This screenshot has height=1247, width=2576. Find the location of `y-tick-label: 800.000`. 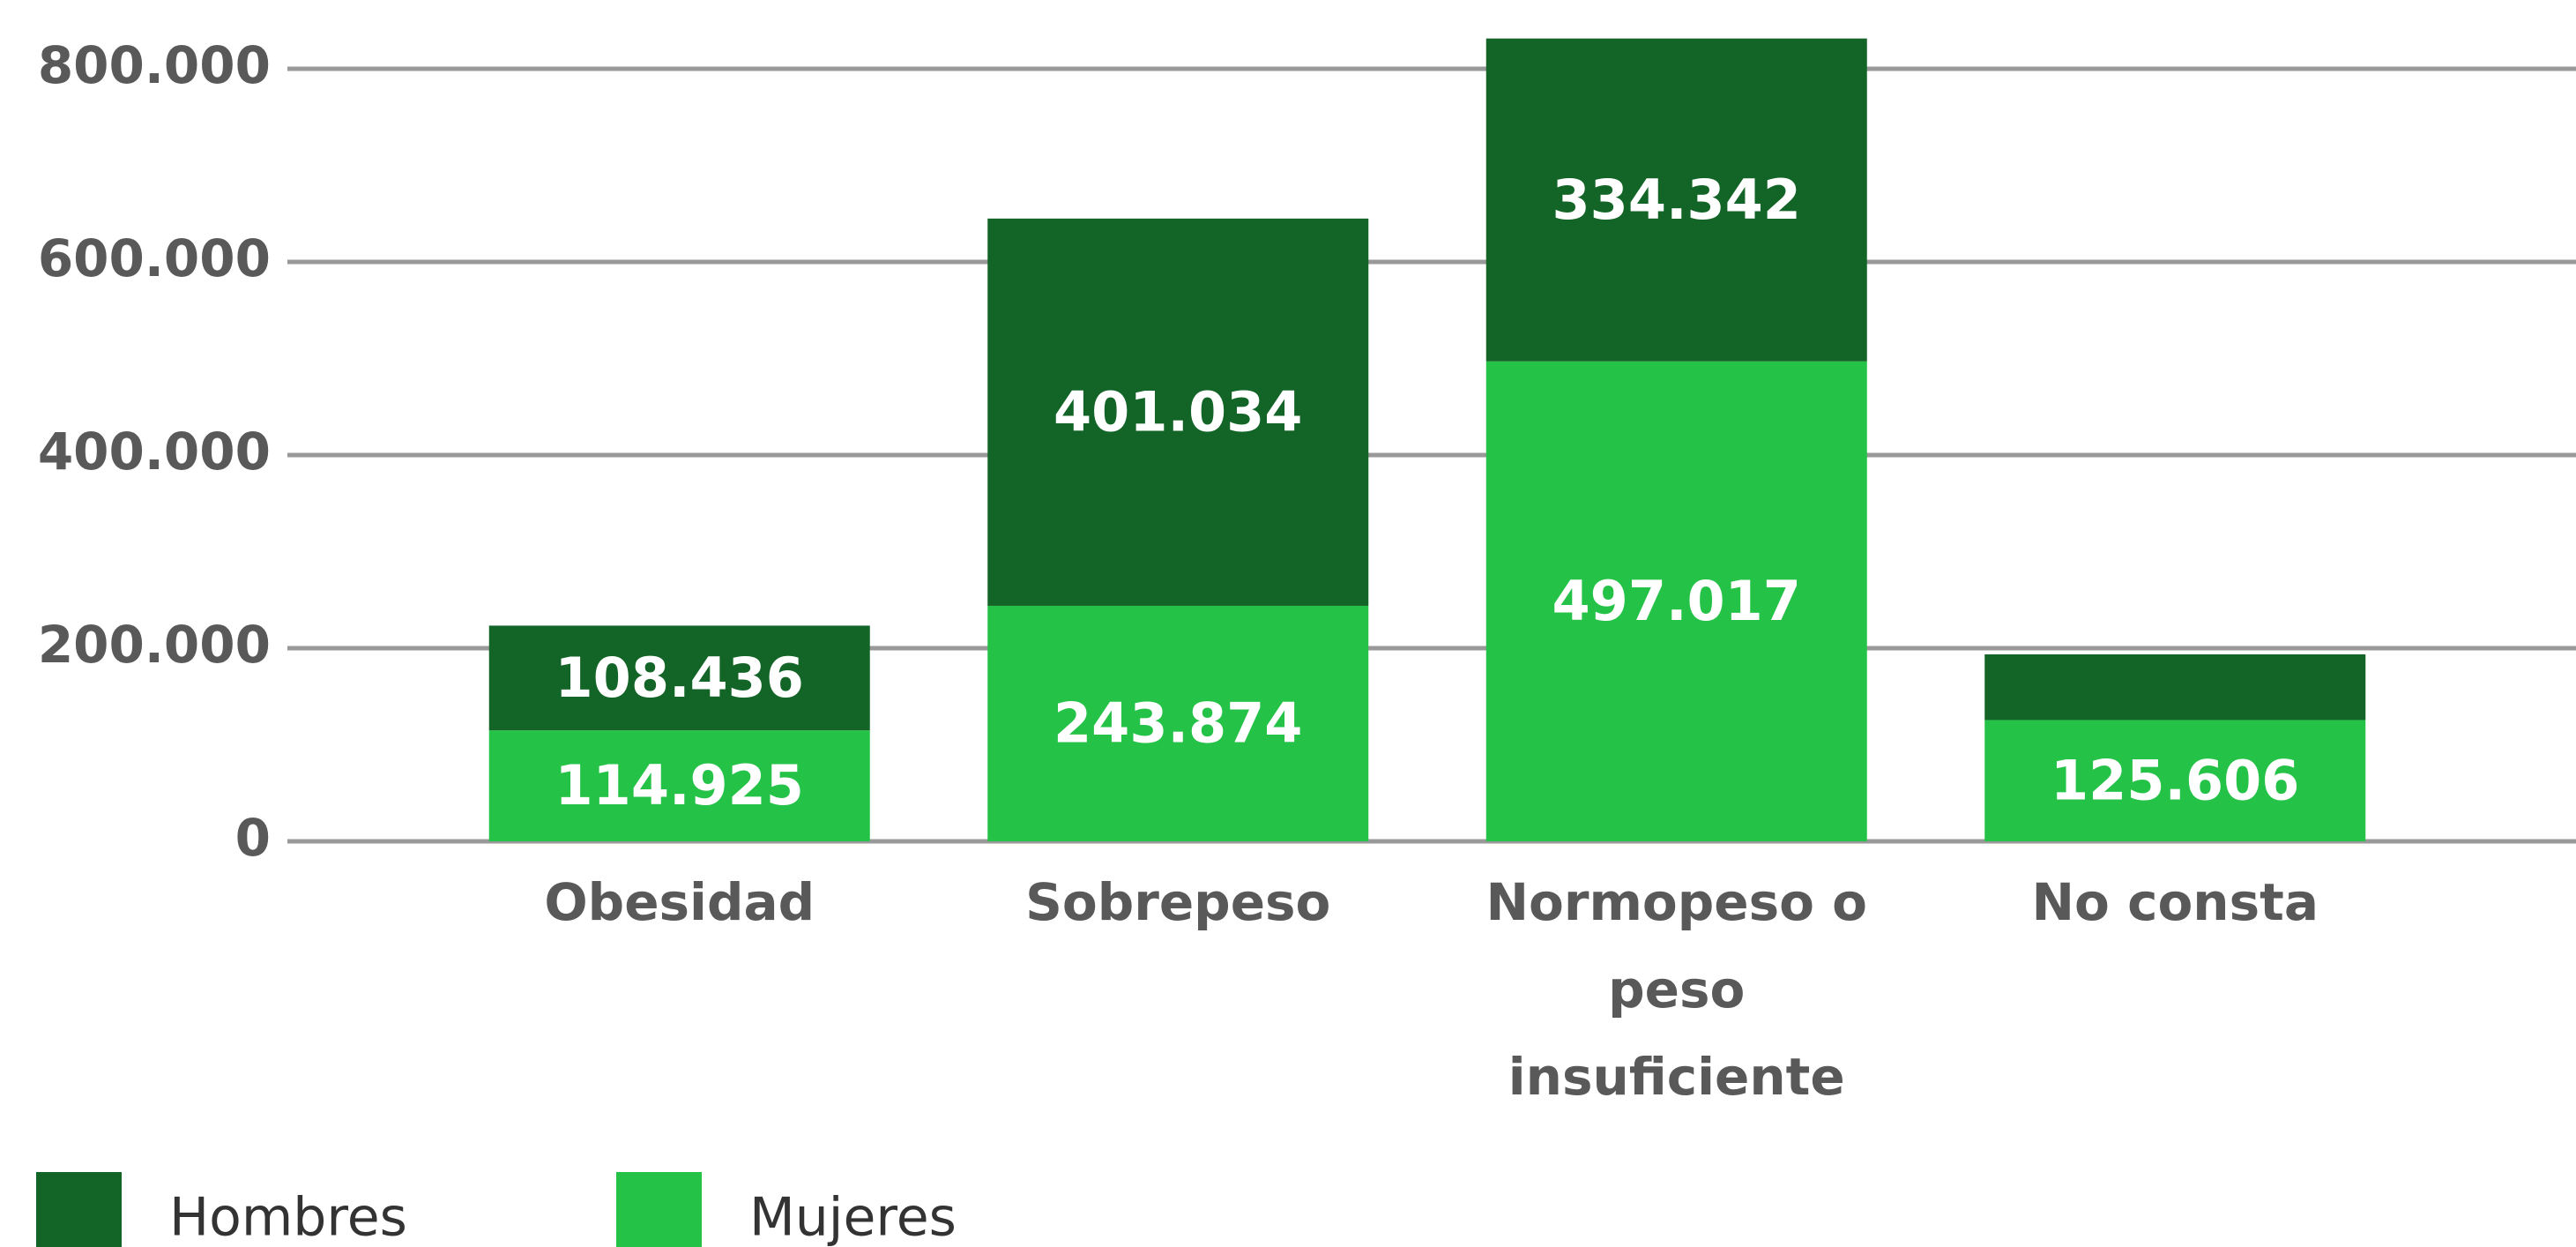

y-tick-label: 800.000 is located at coordinates (154, 65).